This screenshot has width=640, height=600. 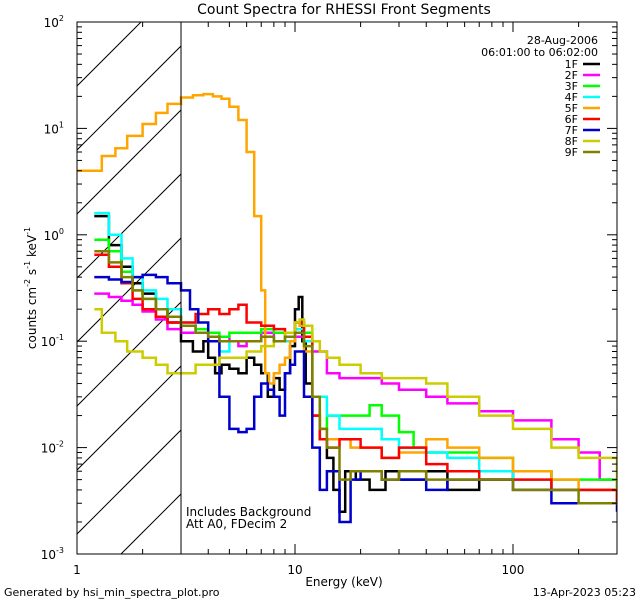 What do you see at coordinates (343, 582) in the screenshot?
I see `x-axis-label: Energy (keV)` at bounding box center [343, 582].